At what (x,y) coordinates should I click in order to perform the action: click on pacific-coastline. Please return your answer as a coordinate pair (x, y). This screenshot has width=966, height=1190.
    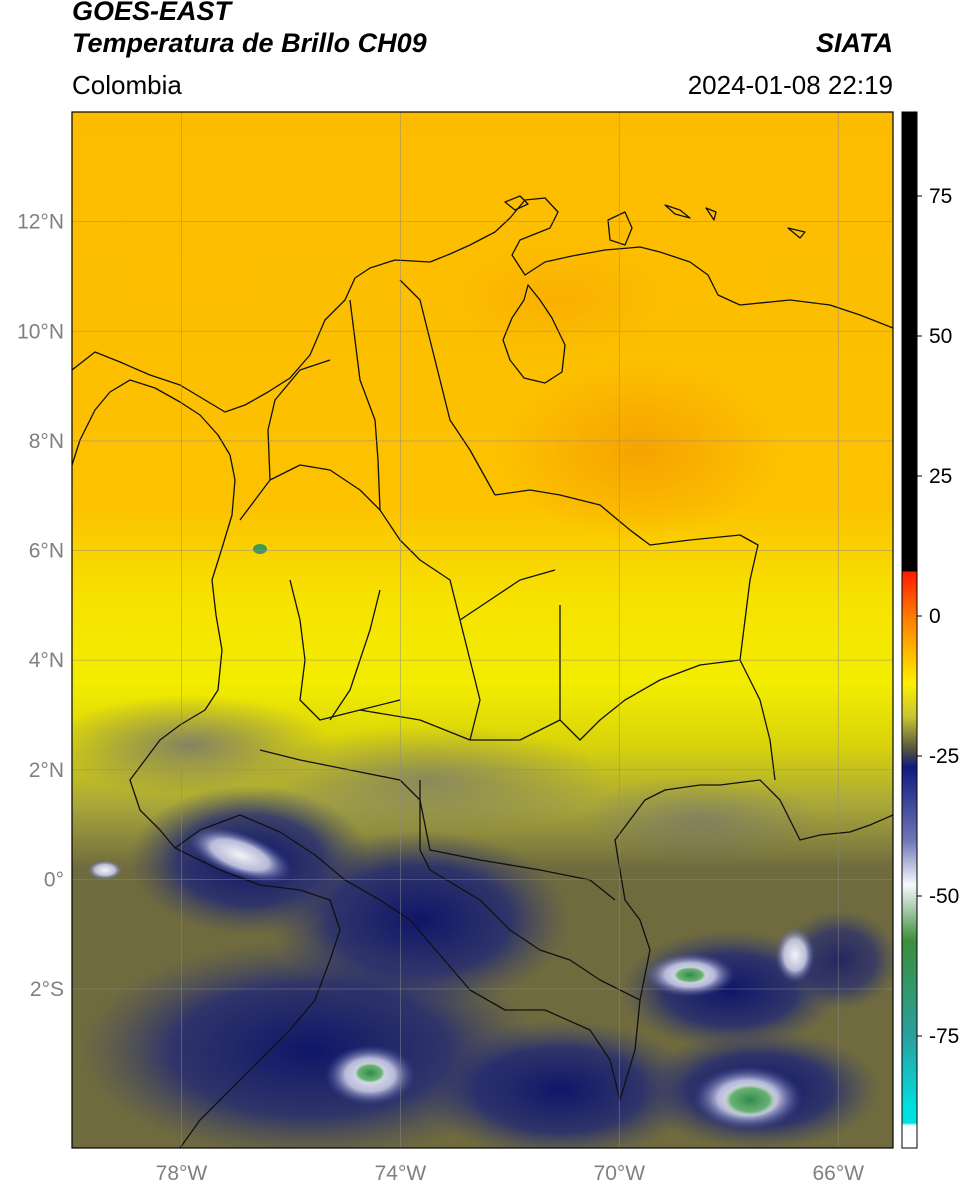
    Looking at the image, I should click on (154, 614).